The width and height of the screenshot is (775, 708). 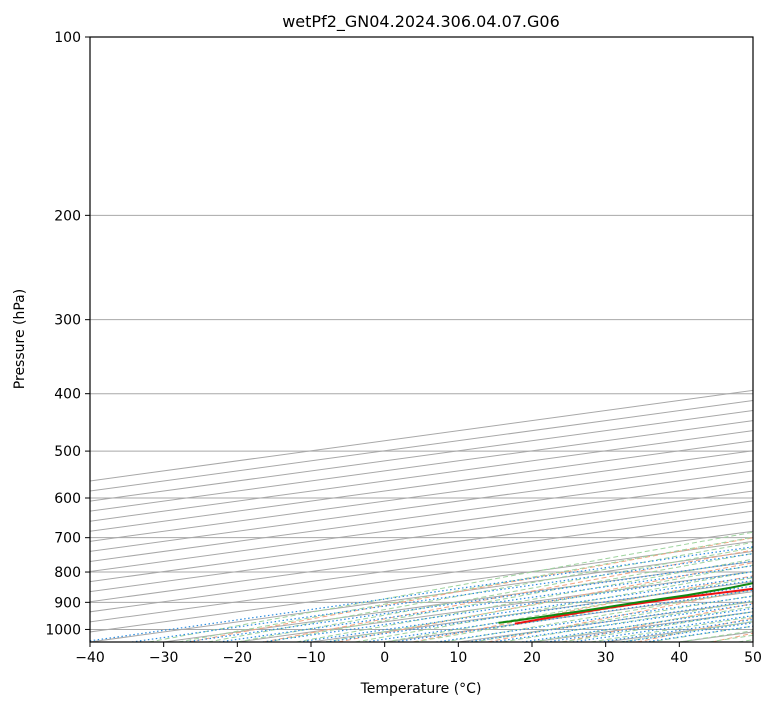 I want to click on x-axis: −40 −30 −20 −10 0 10 20 30 40 50, so click(x=418, y=654).